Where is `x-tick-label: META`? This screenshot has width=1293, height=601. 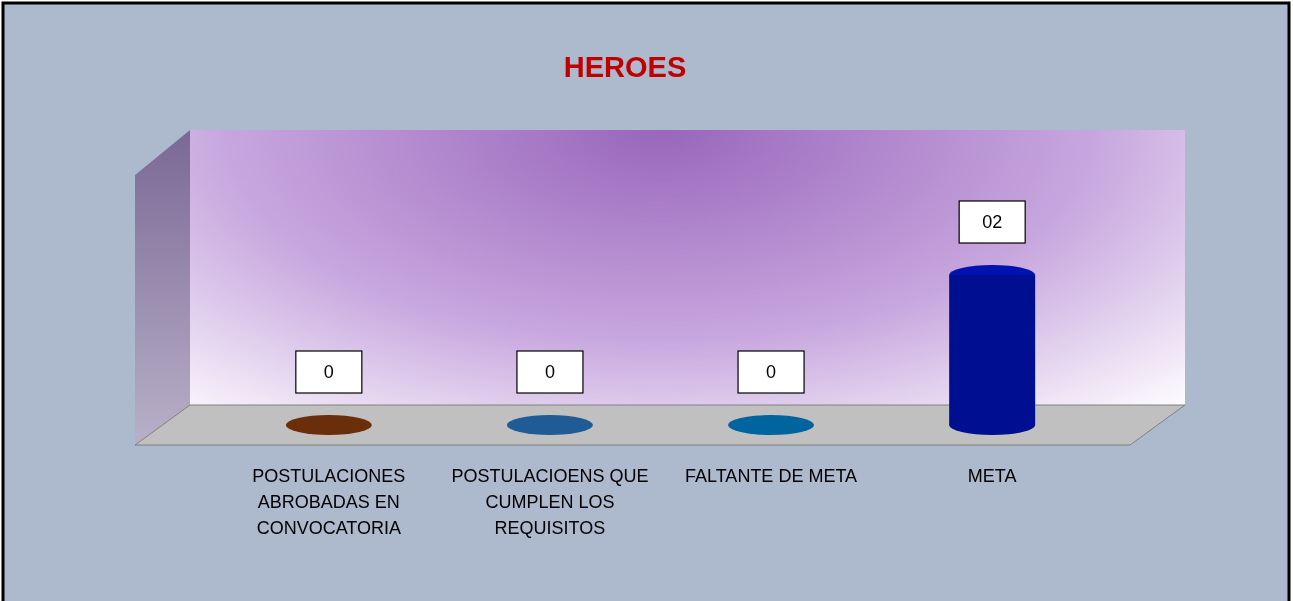 x-tick-label: META is located at coordinates (992, 476).